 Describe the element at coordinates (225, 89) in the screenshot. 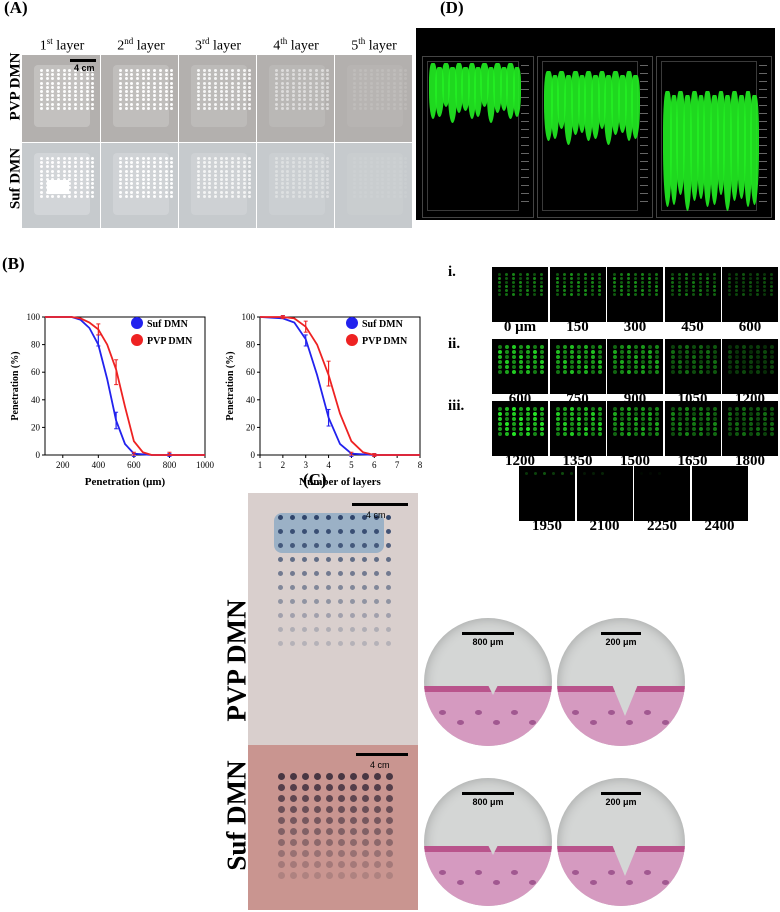

I see `microneedle-dots` at that location.